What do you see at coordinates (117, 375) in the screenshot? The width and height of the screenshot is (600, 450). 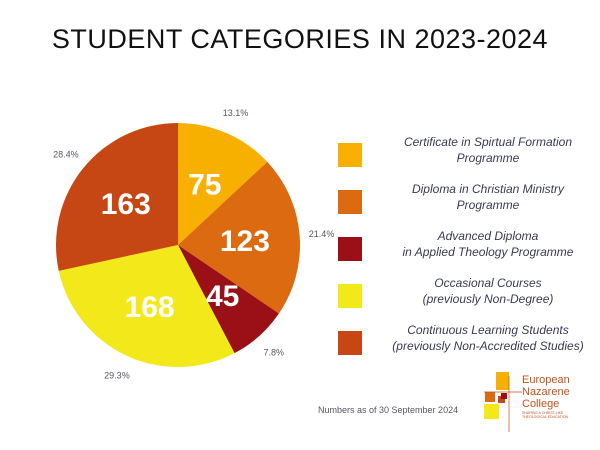 I see `slice-percent-label: 29.3%` at bounding box center [117, 375].